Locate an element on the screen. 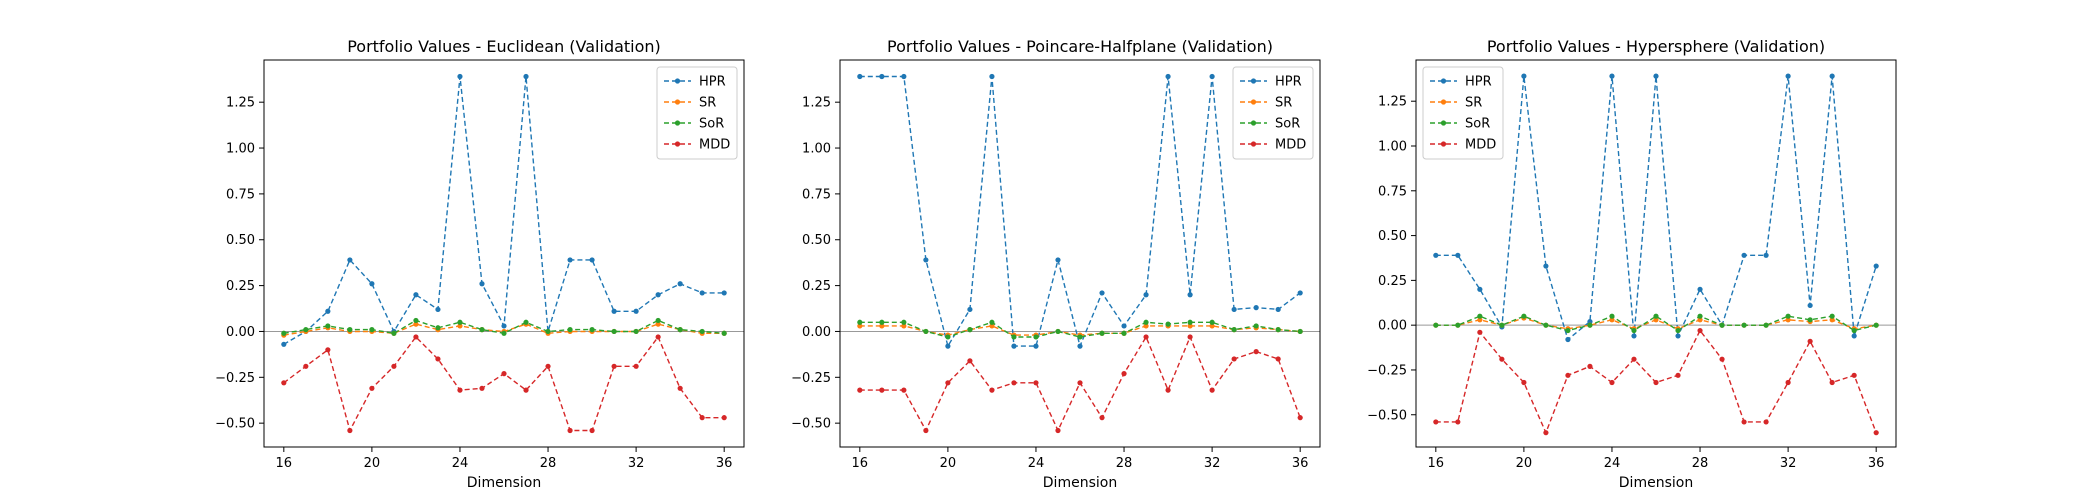 Image resolution: width=2100 pixels, height=500 pixels. x-tick-label: 28 is located at coordinates (1700, 463).